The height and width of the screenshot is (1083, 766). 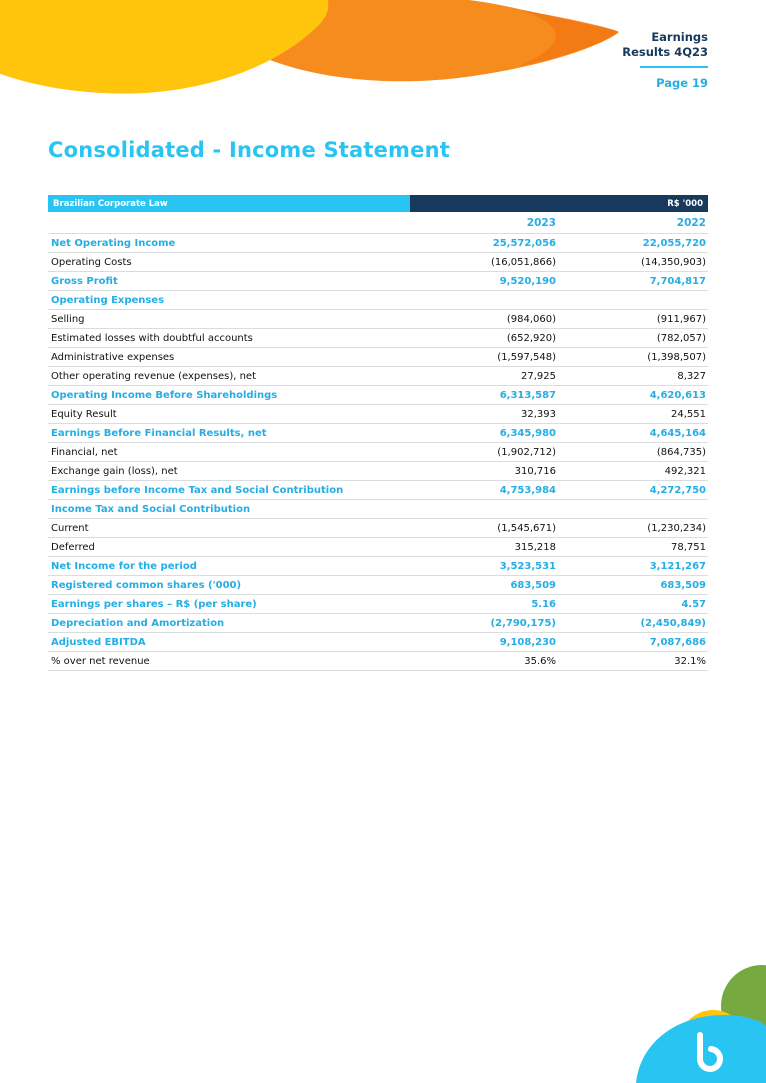 I want to click on row-label: Earnings Before Financial Results, net, so click(x=159, y=433).